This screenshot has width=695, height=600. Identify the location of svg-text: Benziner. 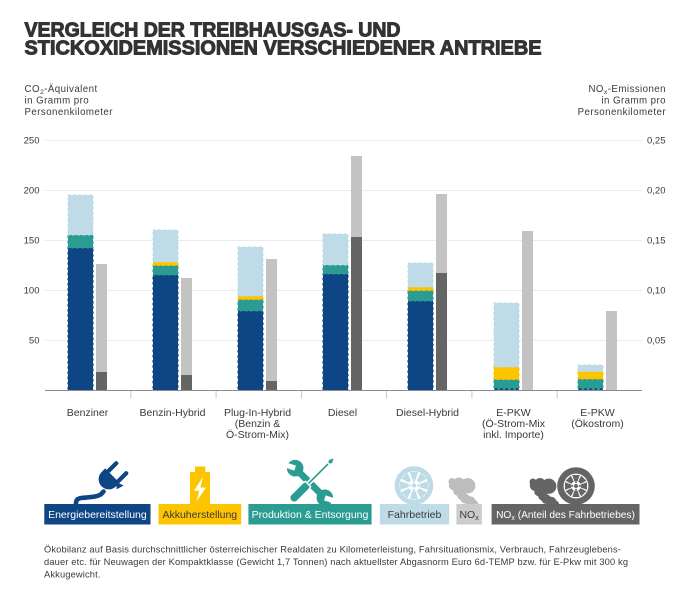
(88, 413).